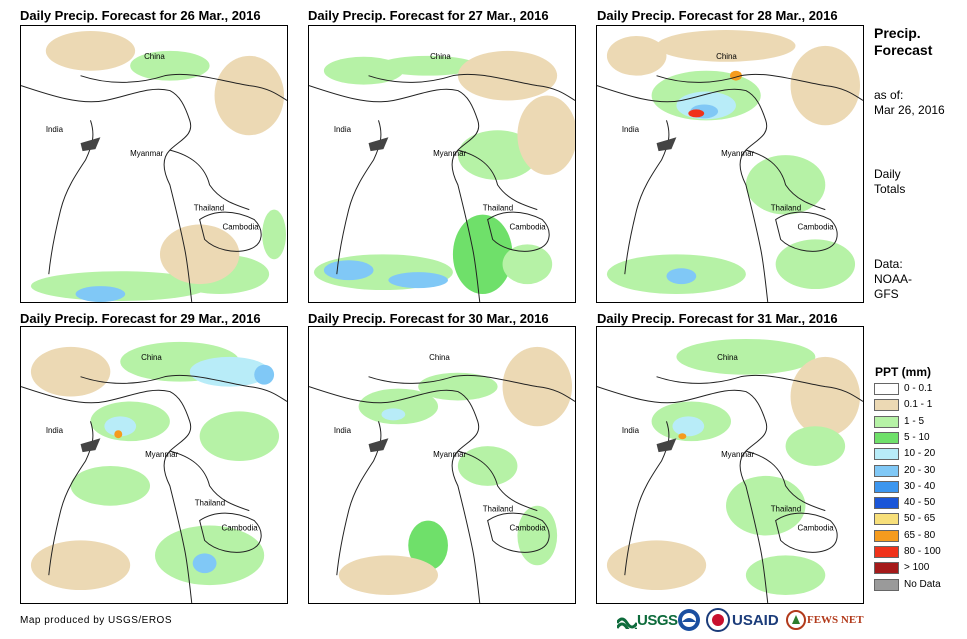 This screenshot has width=967, height=639. I want to click on legend-label: 10 - 20, so click(920, 454).